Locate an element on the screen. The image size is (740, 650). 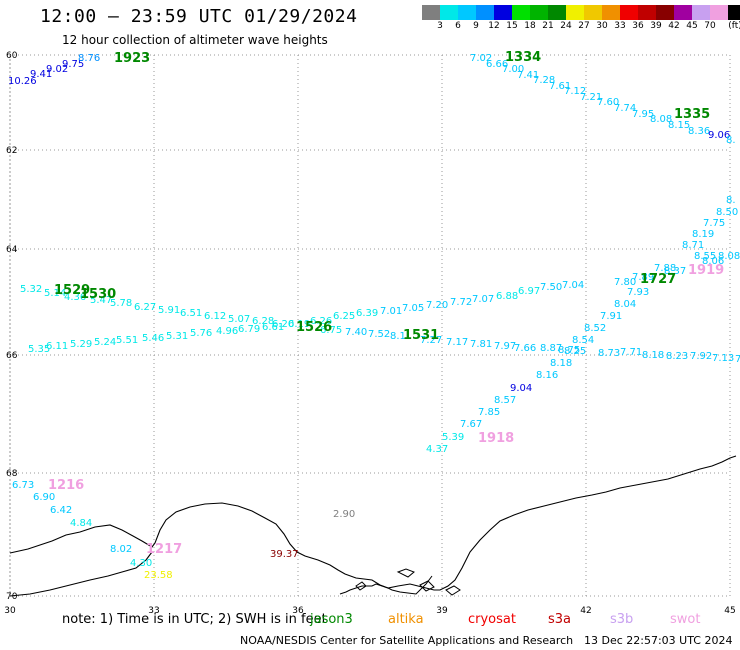
wave-height-value: 7.07 is located at coordinates (483, 299).